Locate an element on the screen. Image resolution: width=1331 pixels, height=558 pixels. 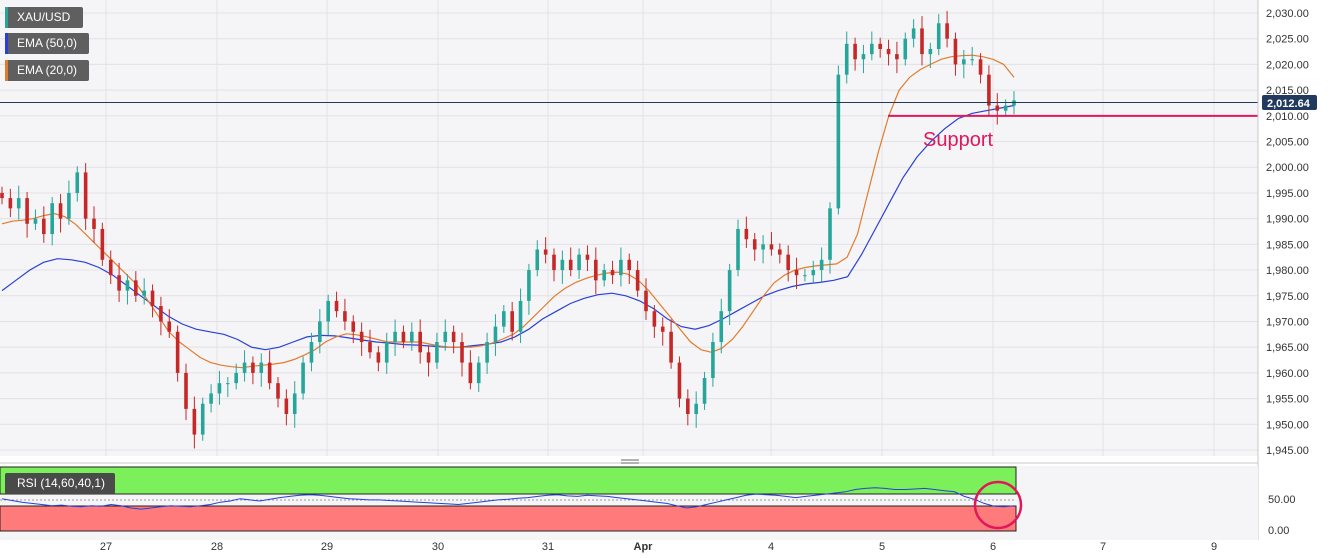
price-tick-label: 1,950.00 is located at coordinates (1287, 425).